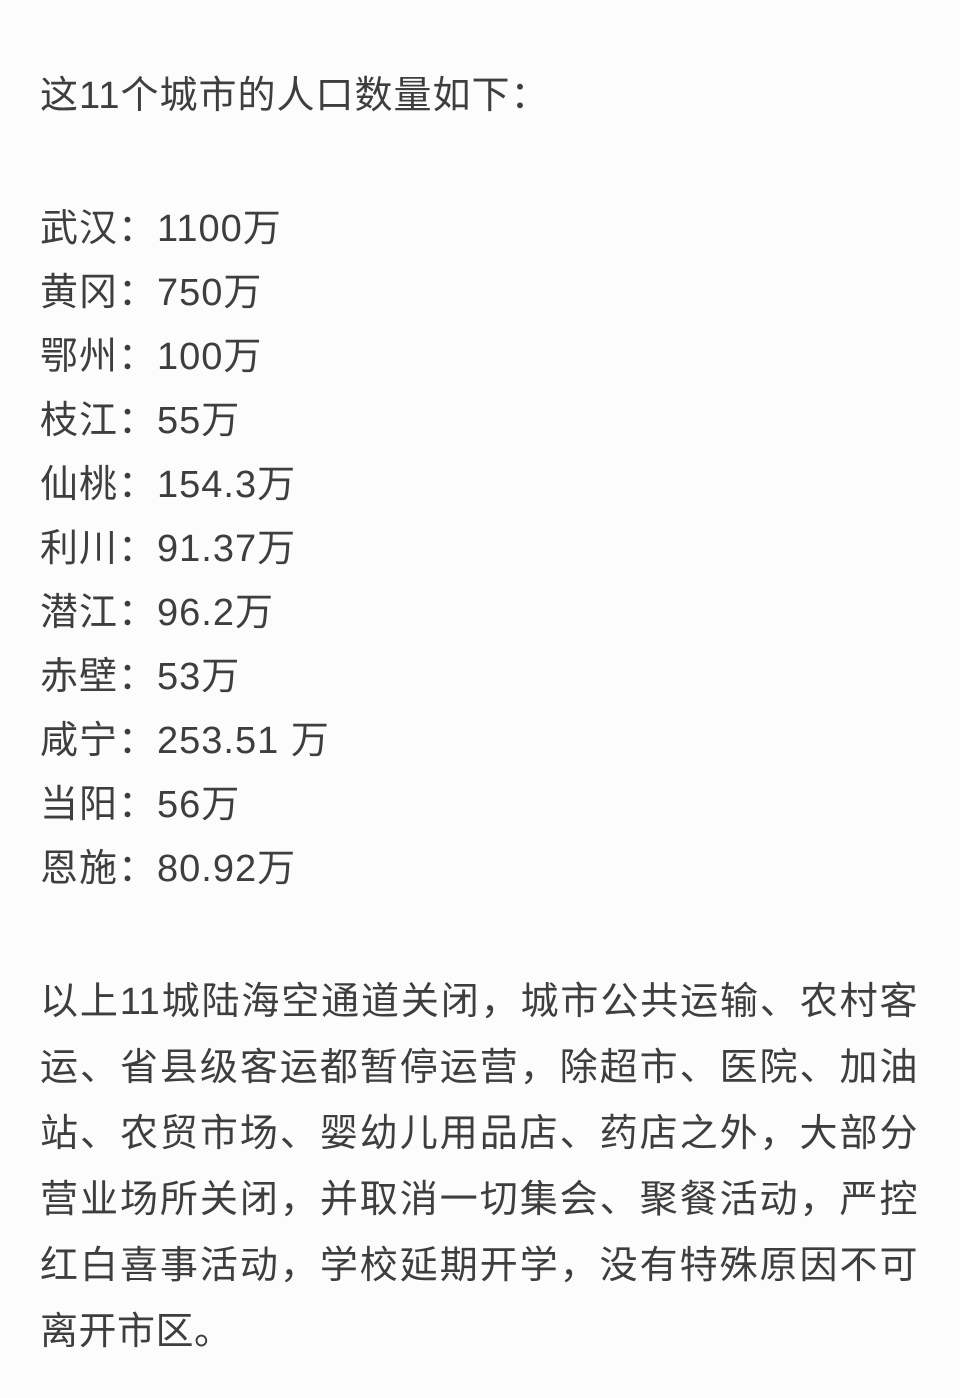  I want to click on population-value: 253.51 万, so click(243, 741).